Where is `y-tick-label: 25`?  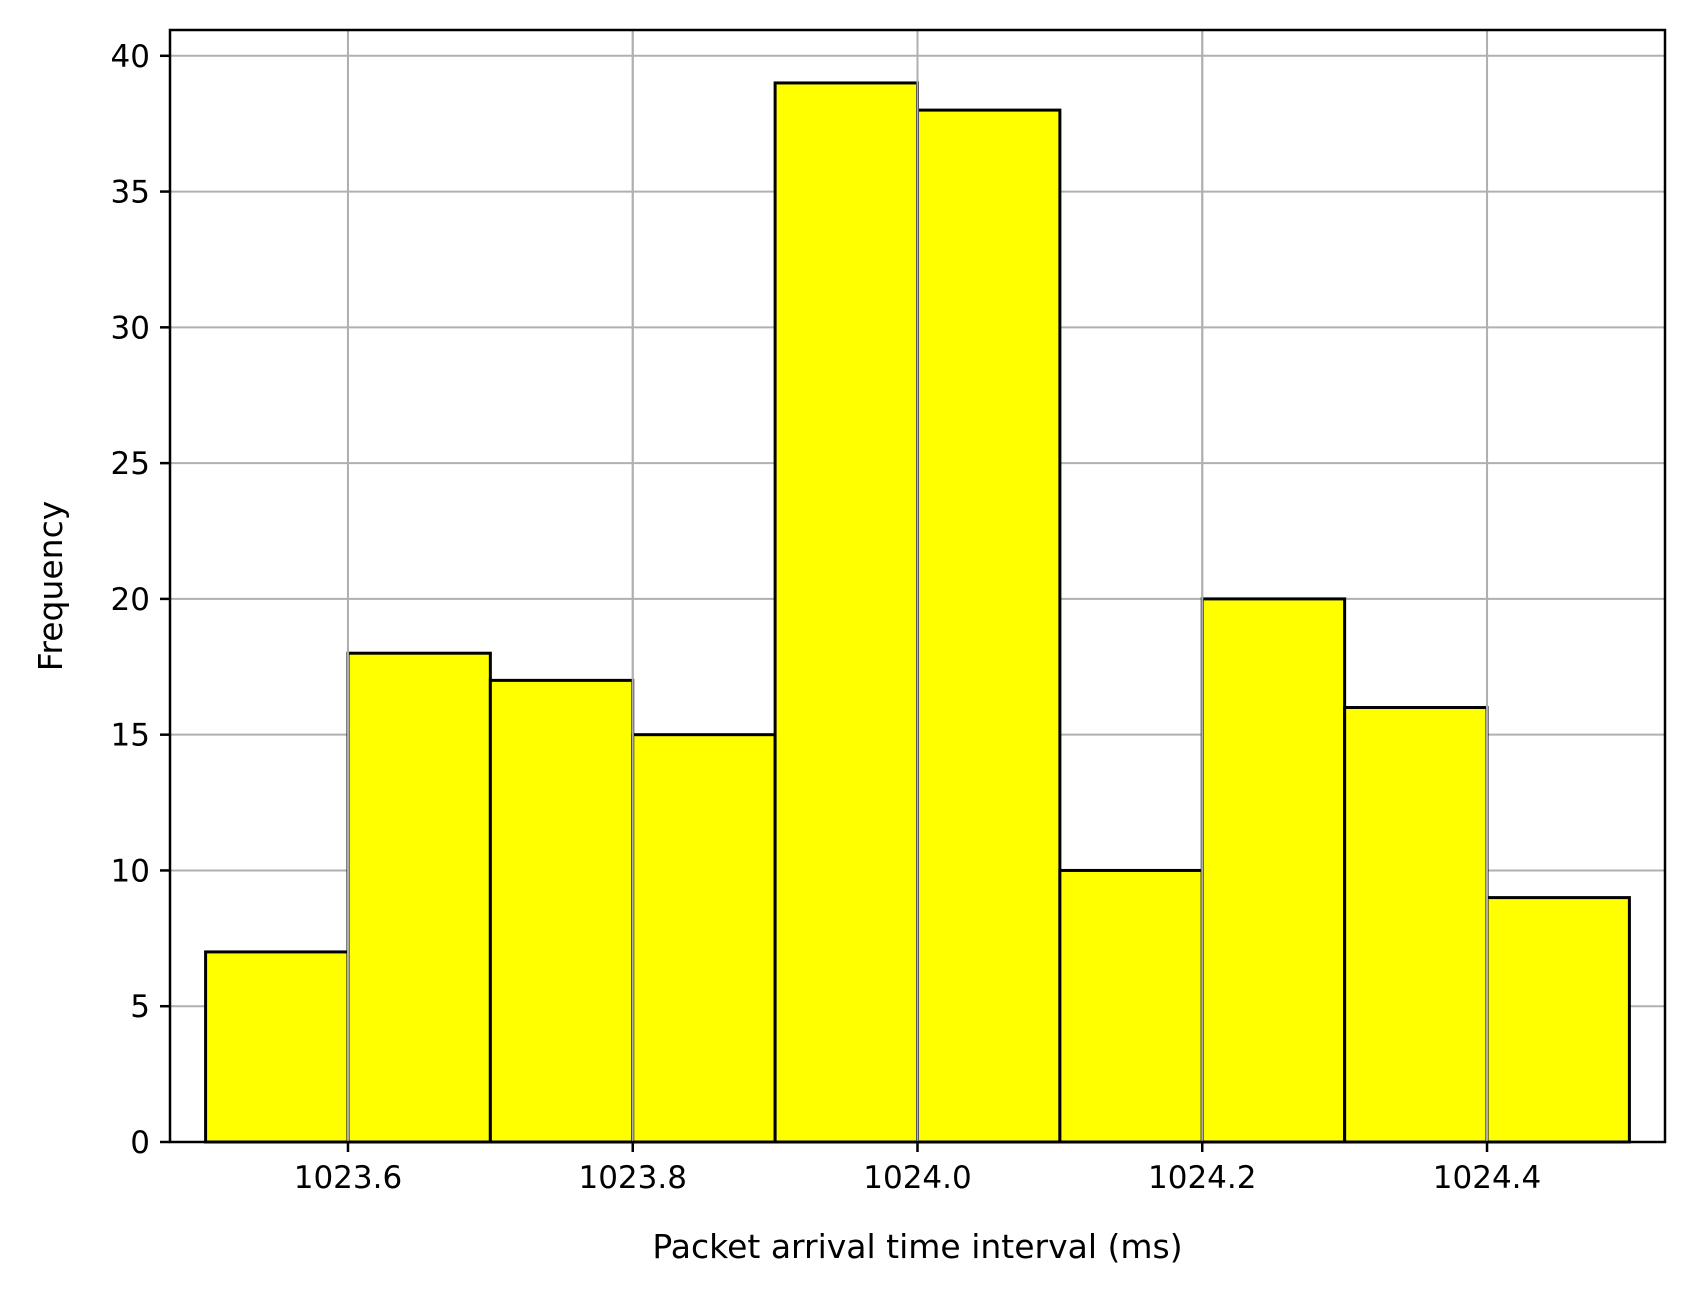 y-tick-label: 25 is located at coordinates (130, 464).